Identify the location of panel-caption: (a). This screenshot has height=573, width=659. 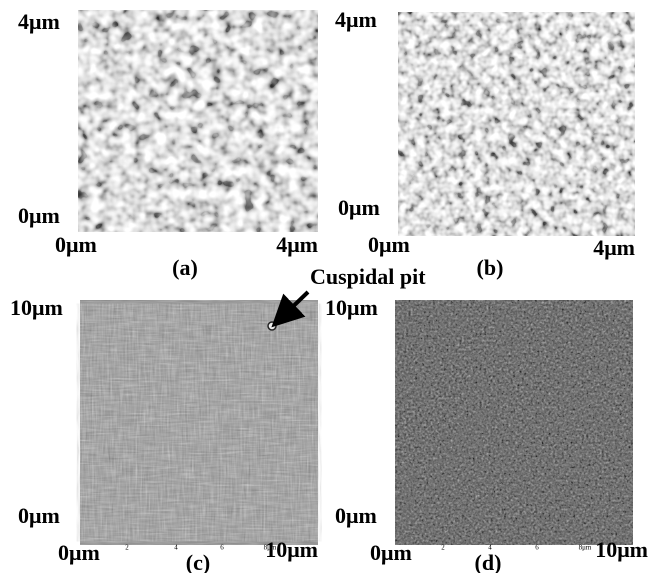
(185, 267).